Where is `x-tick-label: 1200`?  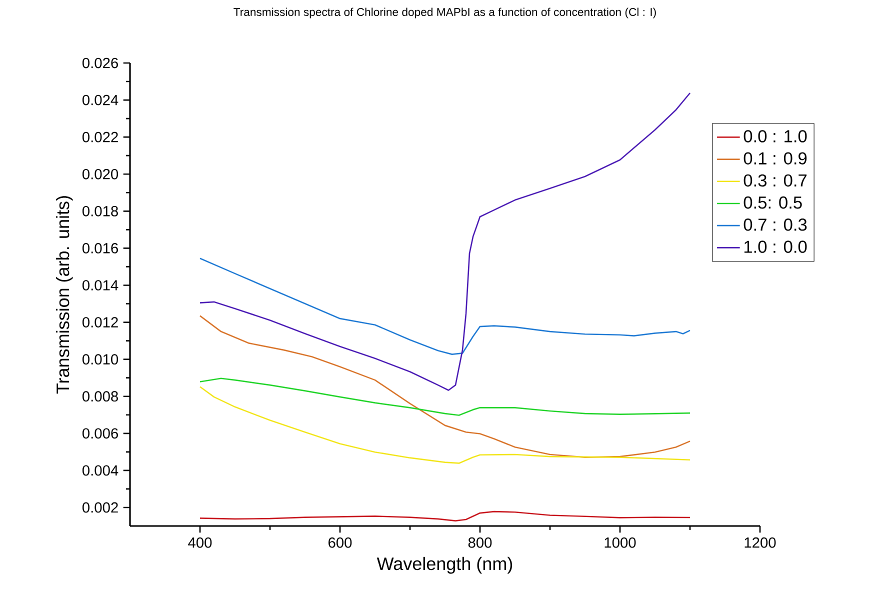
x-tick-label: 1200 is located at coordinates (760, 542).